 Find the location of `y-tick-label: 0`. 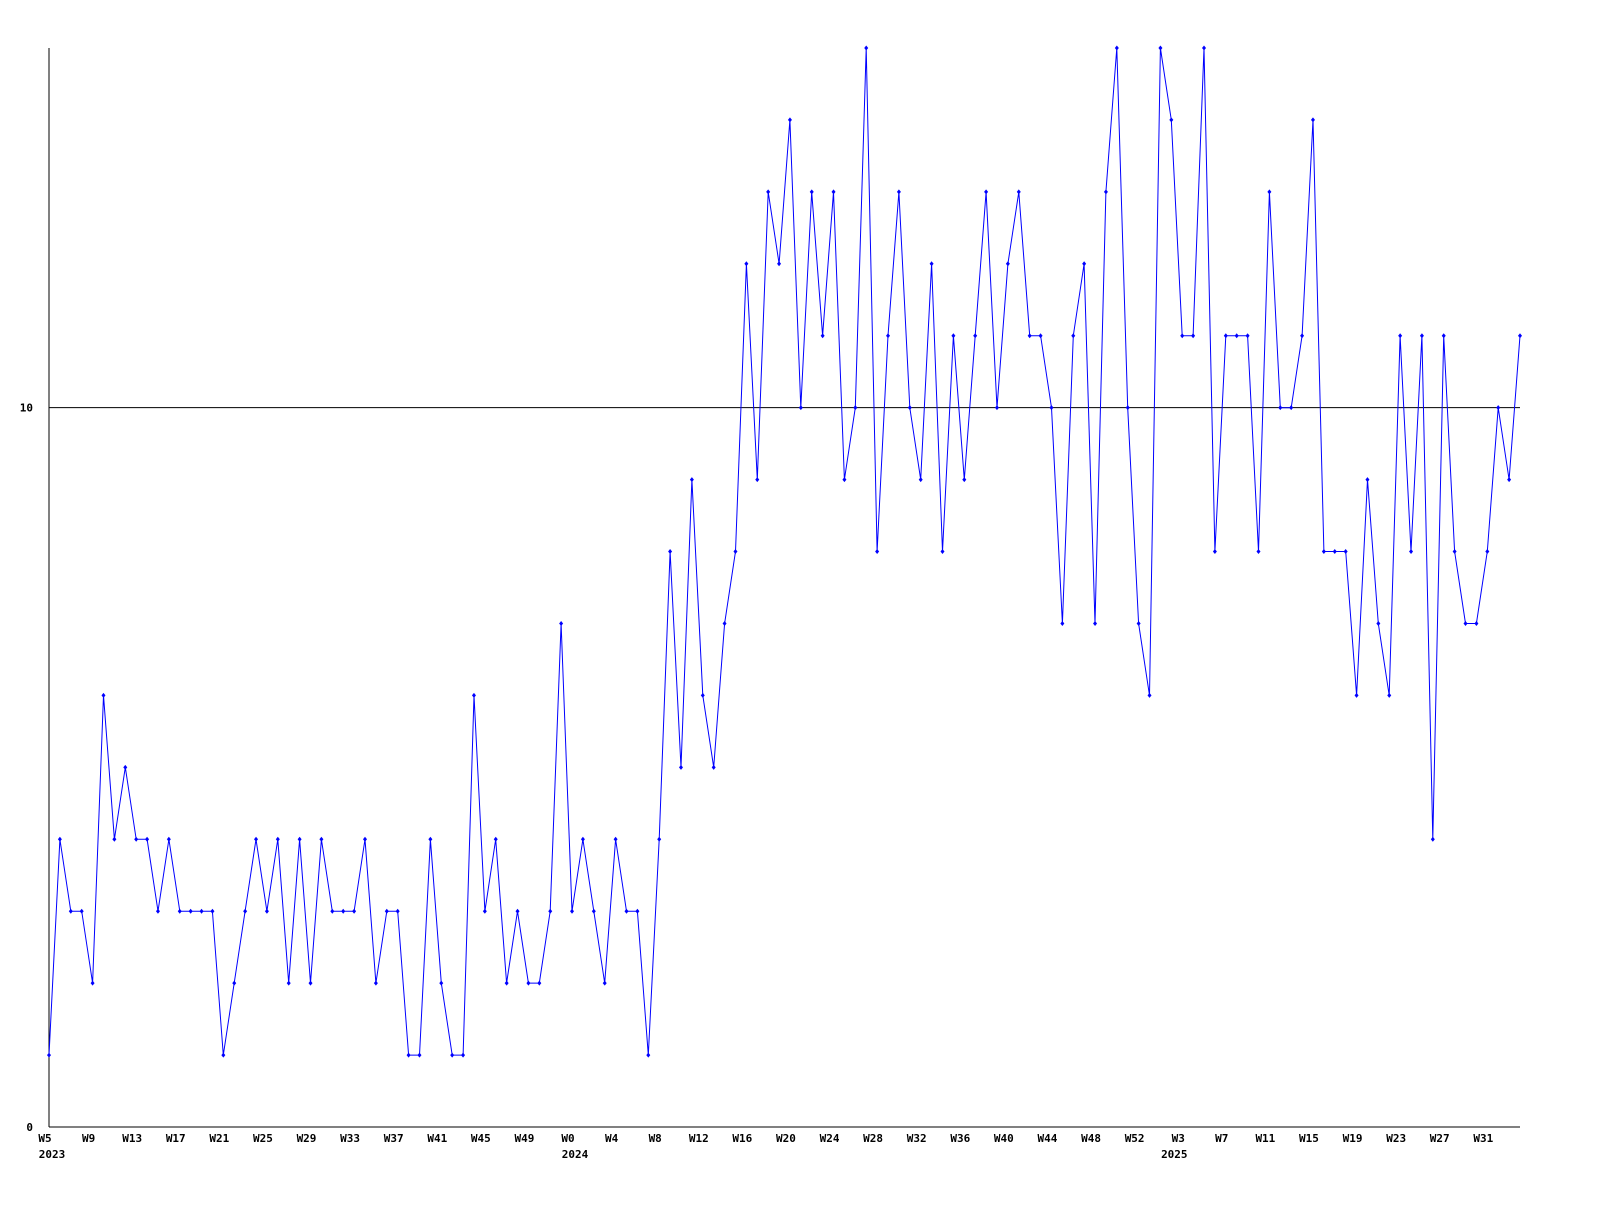

y-tick-label: 0 is located at coordinates (29, 1127).